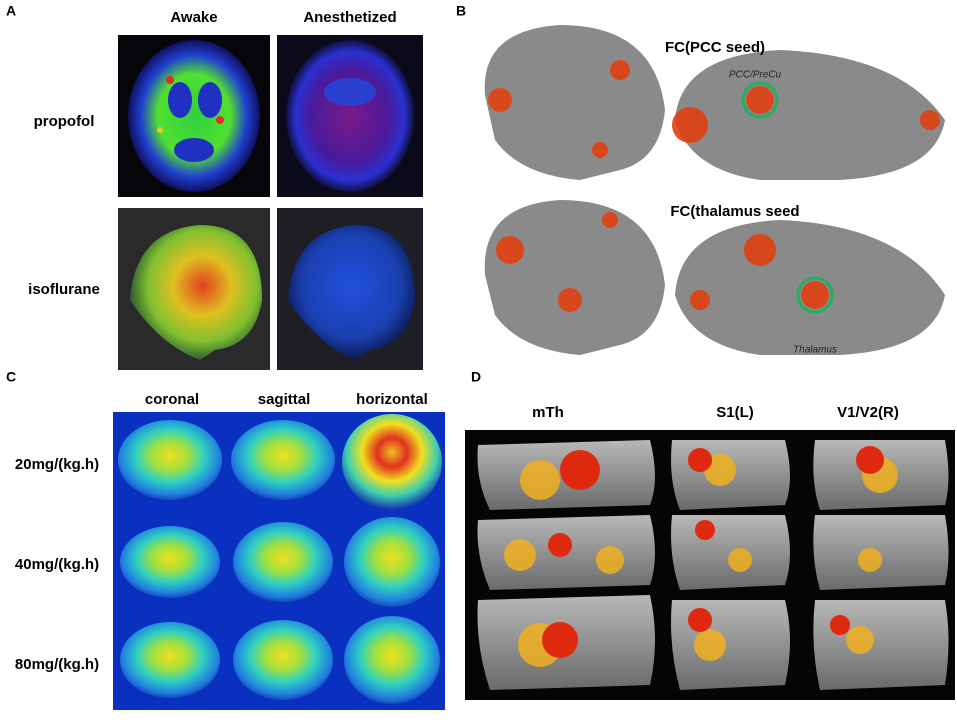 This screenshot has width=957, height=720. What do you see at coordinates (461, 11) in the screenshot?
I see `panel-label: B` at bounding box center [461, 11].